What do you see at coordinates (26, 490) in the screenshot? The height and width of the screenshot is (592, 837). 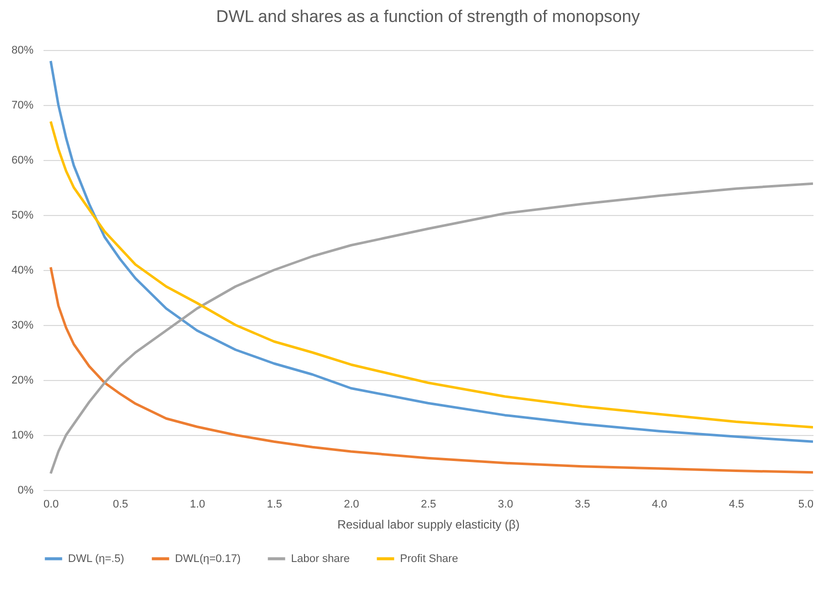 I see `y-tick-label: 0%` at bounding box center [26, 490].